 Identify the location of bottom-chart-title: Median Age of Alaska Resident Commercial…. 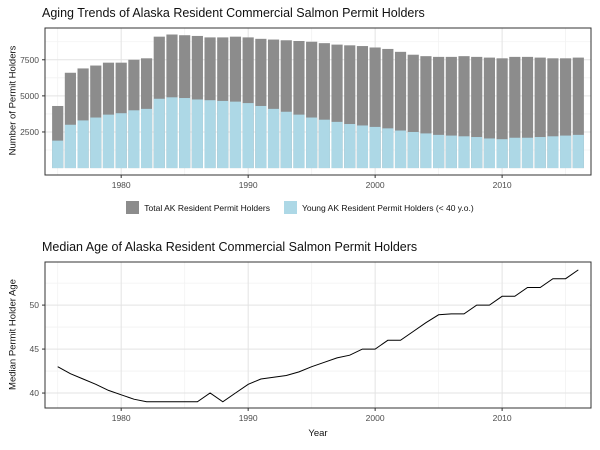
(230, 247).